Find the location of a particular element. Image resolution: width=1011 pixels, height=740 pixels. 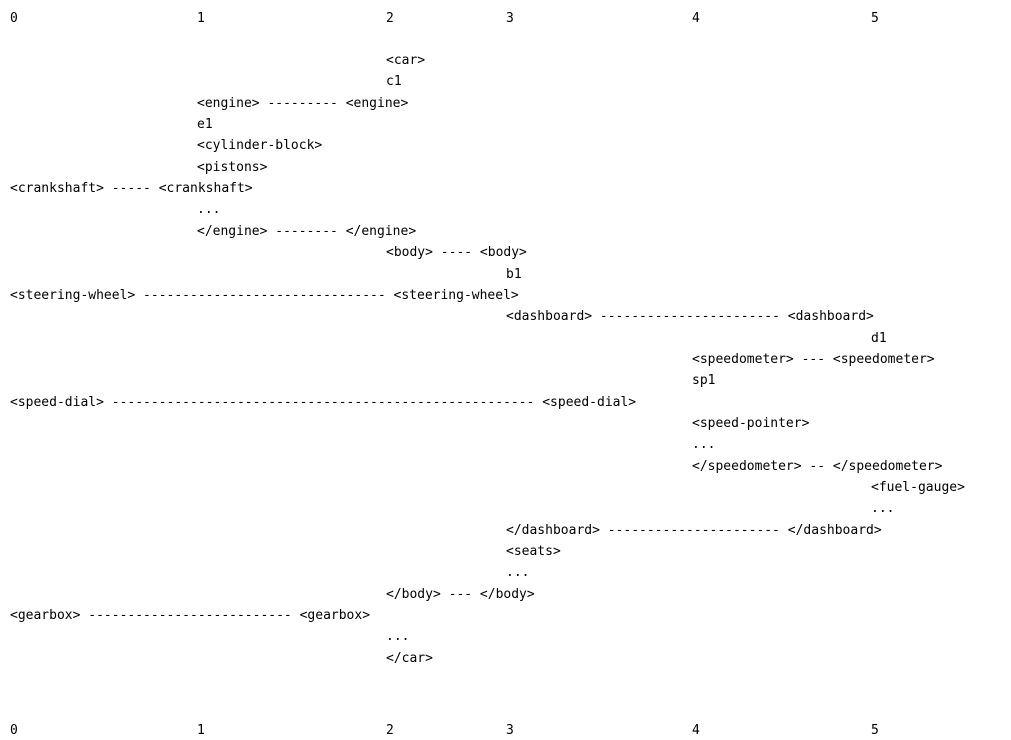

diagram-line: <car> is located at coordinates (406, 60).